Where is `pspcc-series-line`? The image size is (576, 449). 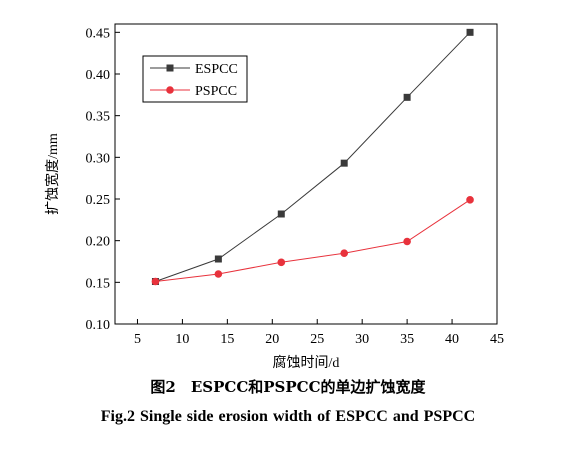 pspcc-series-line is located at coordinates (312, 241).